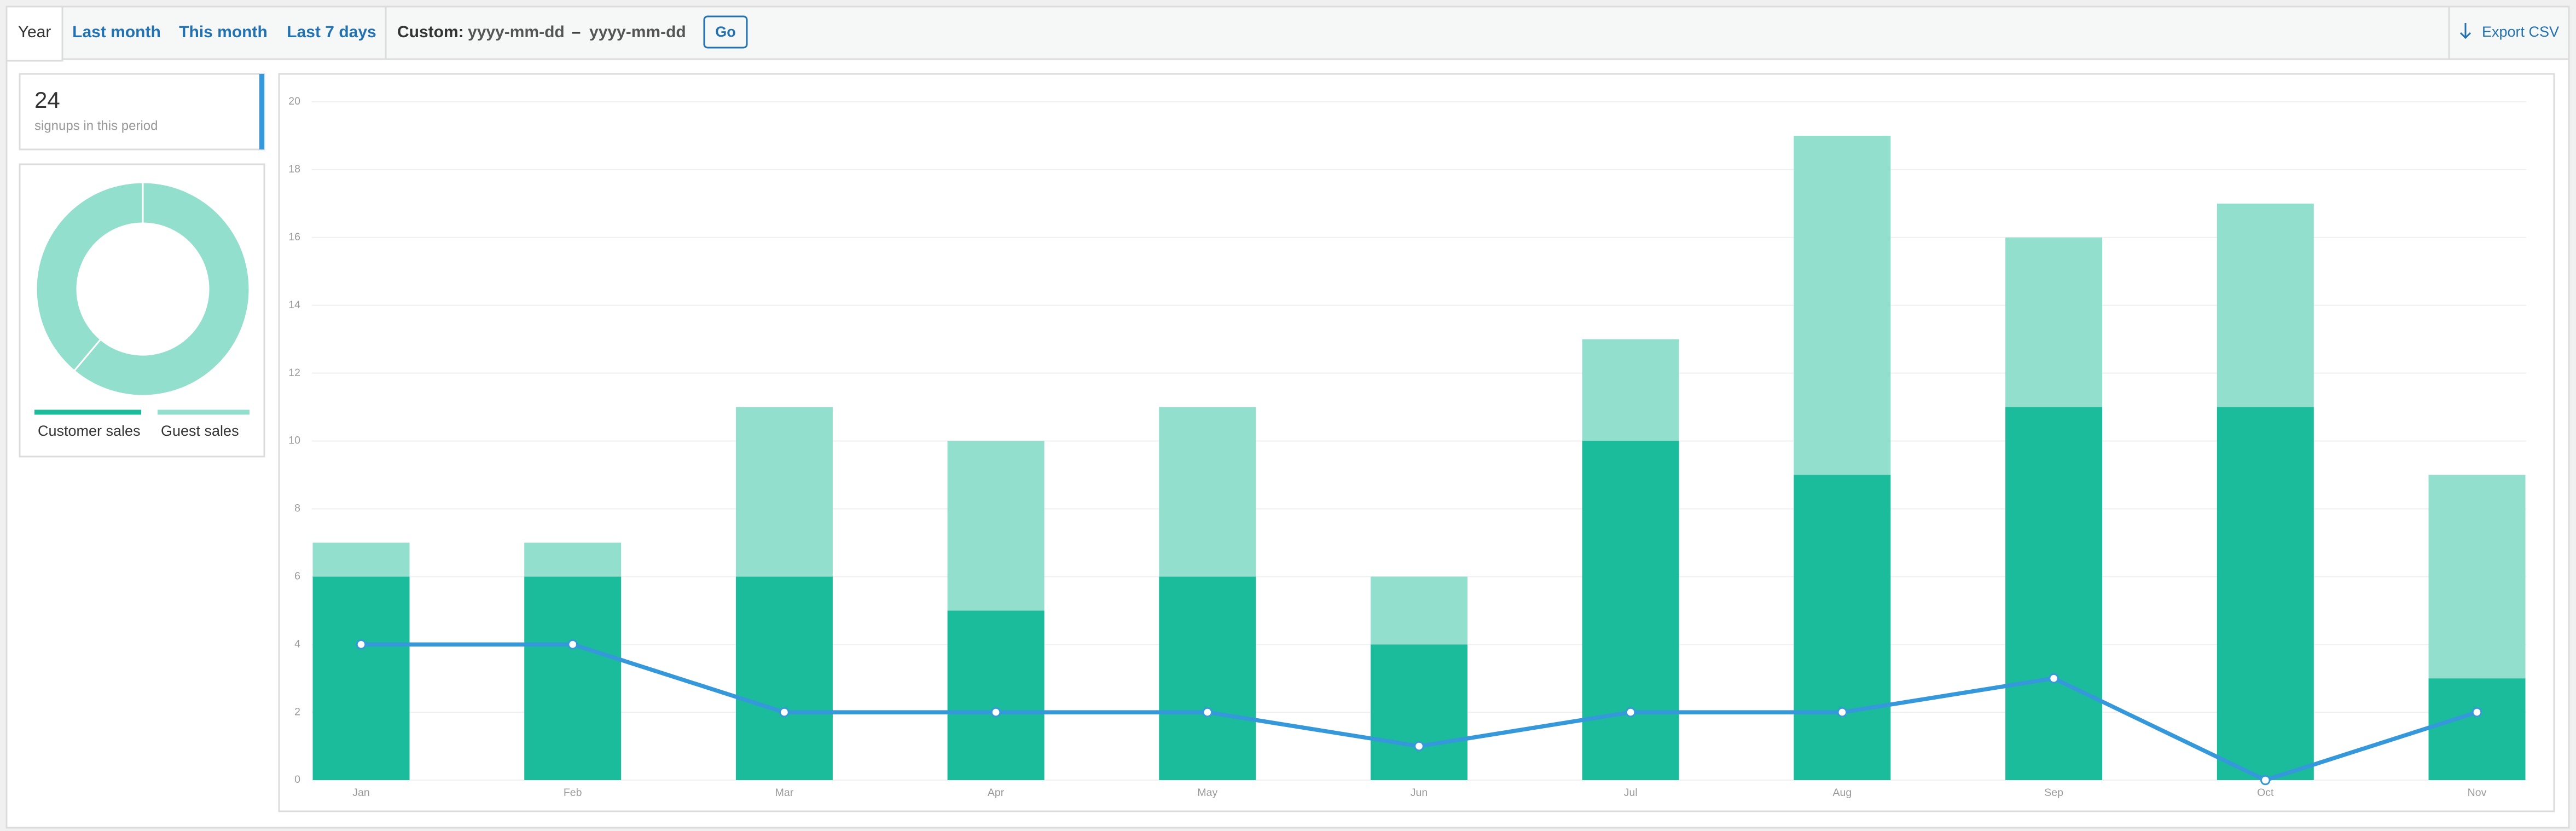 Image resolution: width=2576 pixels, height=831 pixels. What do you see at coordinates (2266, 793) in the screenshot?
I see `x-tick-label: Oct` at bounding box center [2266, 793].